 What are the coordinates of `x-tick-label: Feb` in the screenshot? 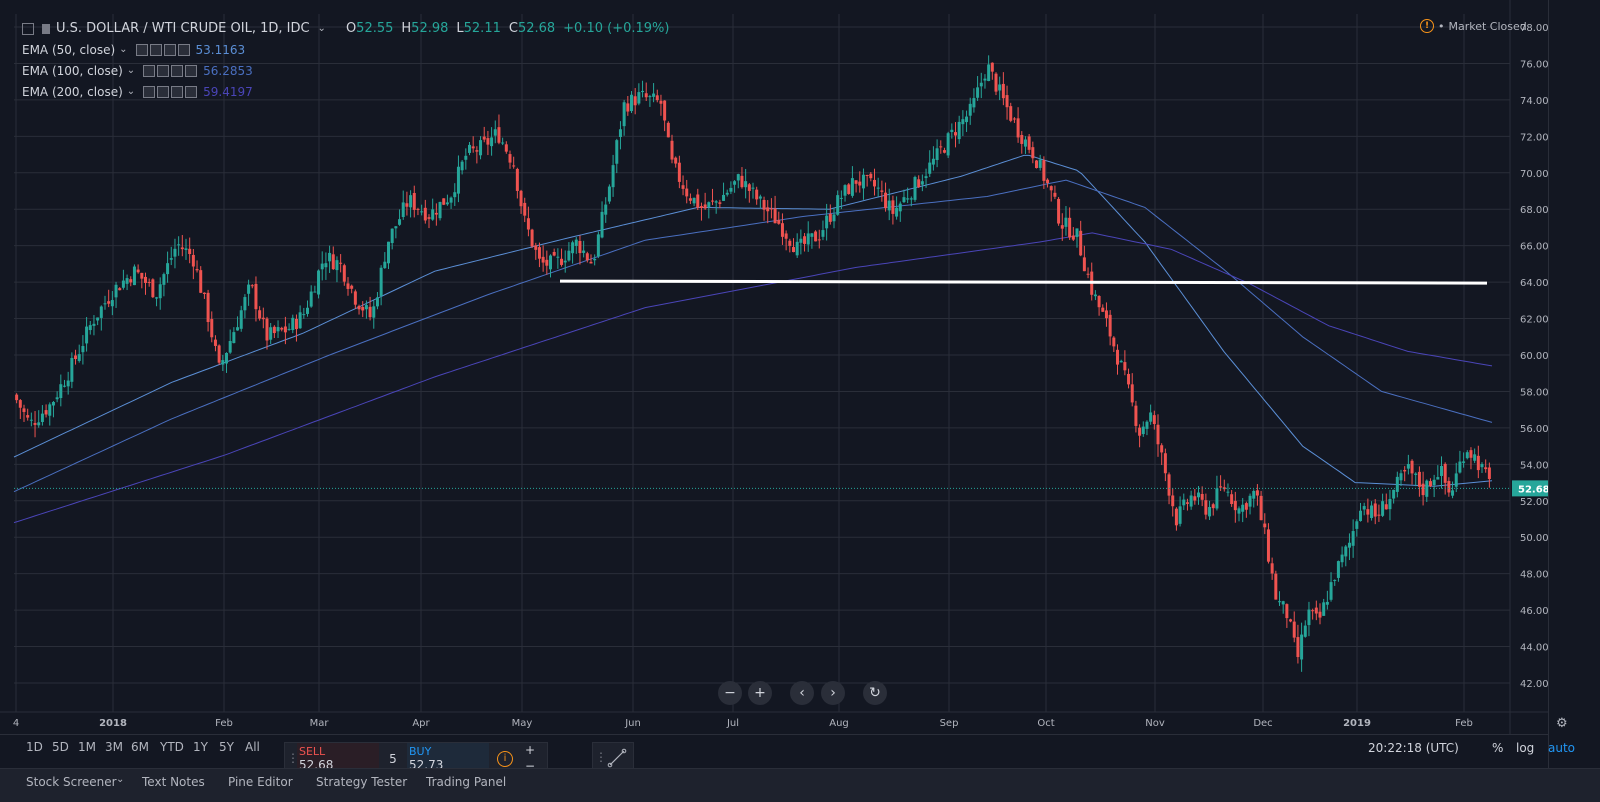 It's located at (1464, 723).